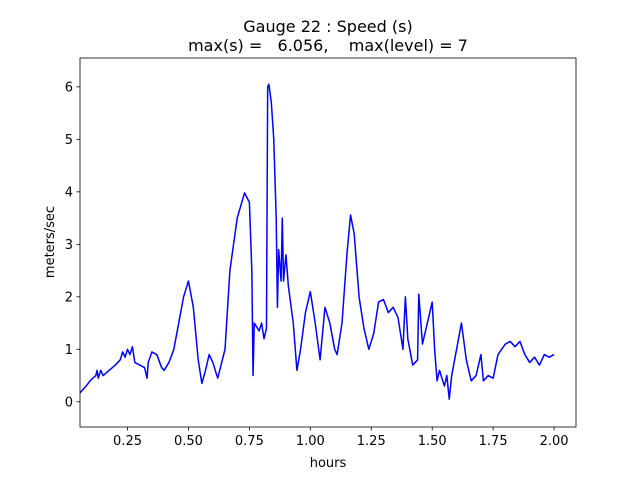 The width and height of the screenshot is (640, 480). What do you see at coordinates (327, 26) in the screenshot?
I see `chart-title: Gauge 22 : Speed (s)` at bounding box center [327, 26].